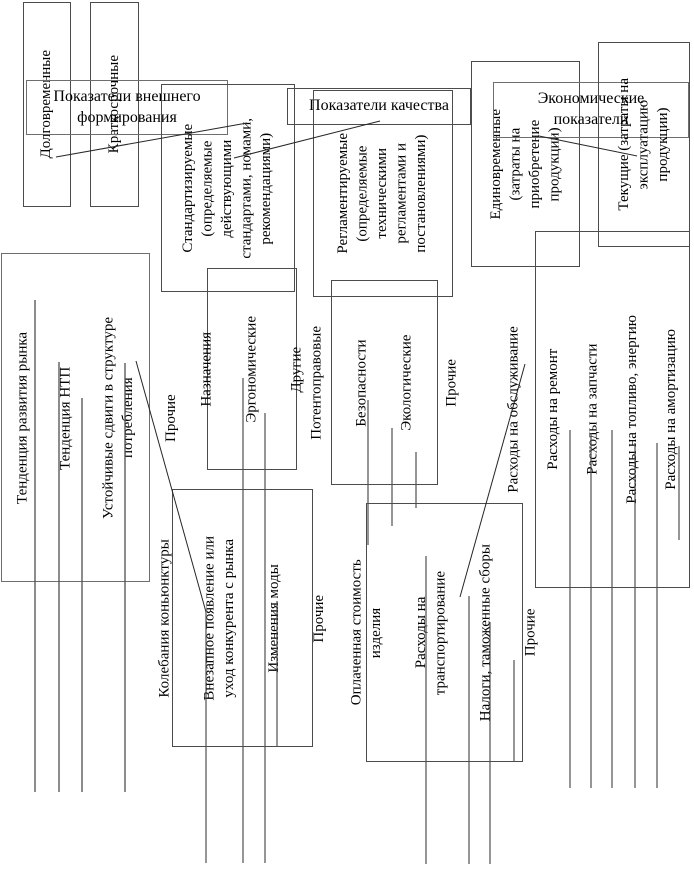  What do you see at coordinates (431, 632) in the screenshot?
I see `list-item: Расходы на транспортирование` at bounding box center [431, 632].